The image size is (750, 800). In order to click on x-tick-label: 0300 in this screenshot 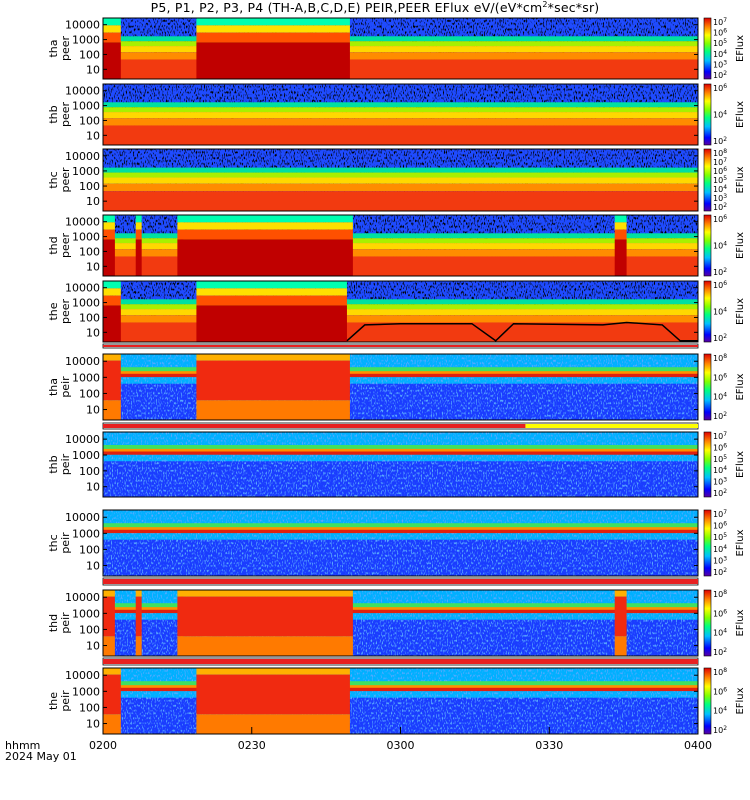, I will do `click(401, 745)`.